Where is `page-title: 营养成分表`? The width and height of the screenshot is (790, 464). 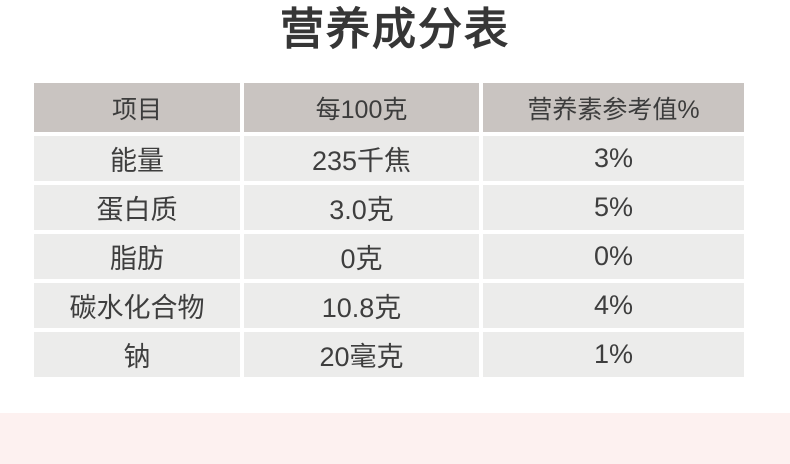
page-title: 营养成分表 is located at coordinates (395, 29).